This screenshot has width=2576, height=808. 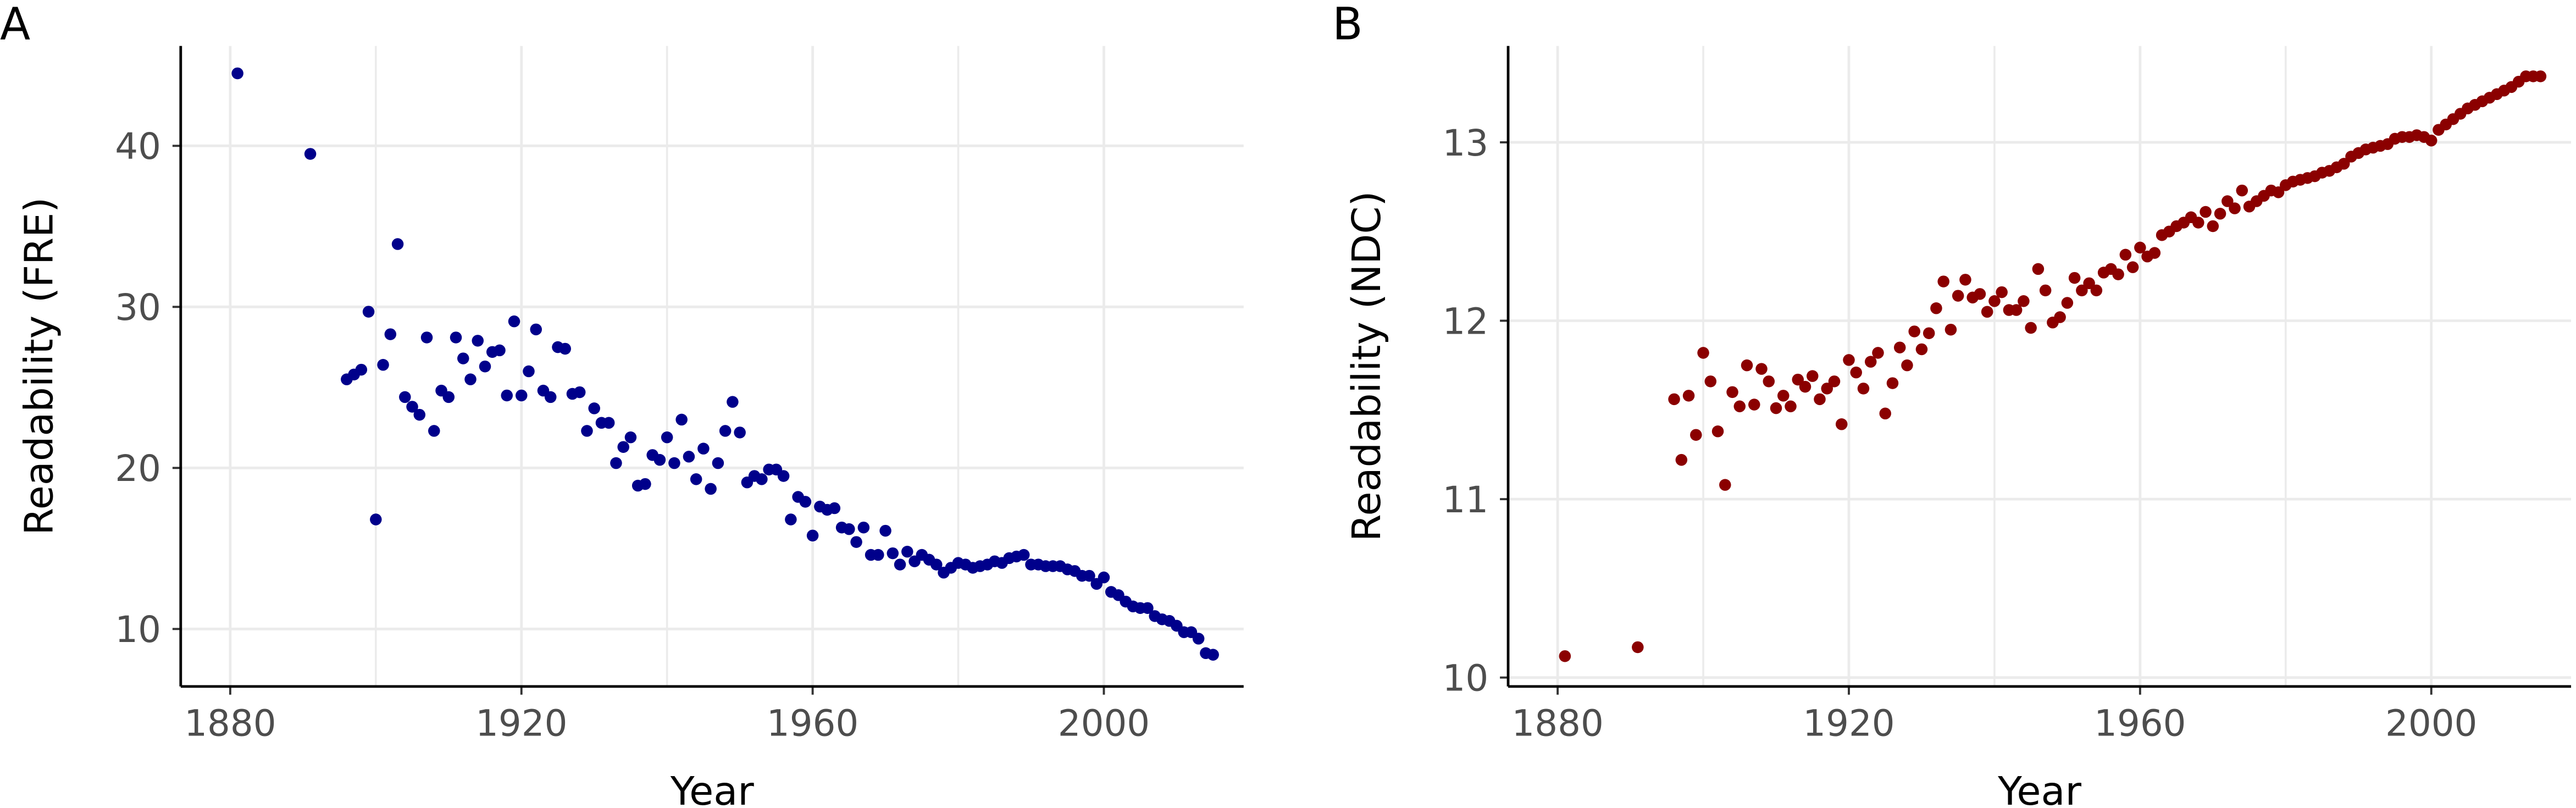 What do you see at coordinates (1848, 723) in the screenshot?
I see `x-tick-label: 1920` at bounding box center [1848, 723].